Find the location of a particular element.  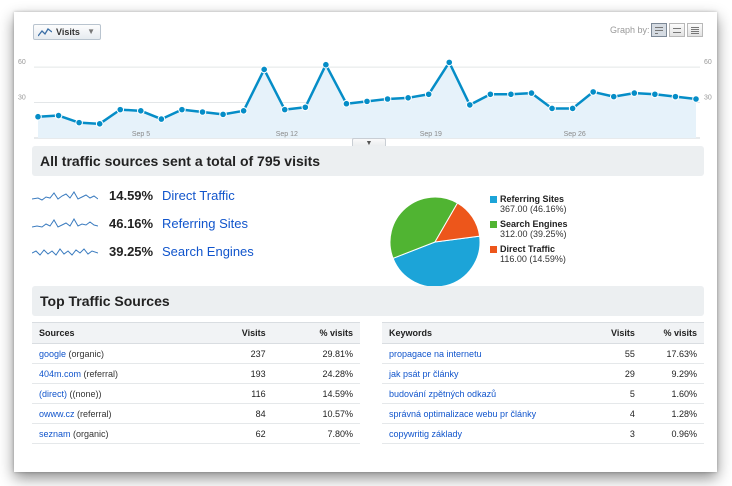

keyword-cell: jak psát pr články is located at coordinates (487, 373).